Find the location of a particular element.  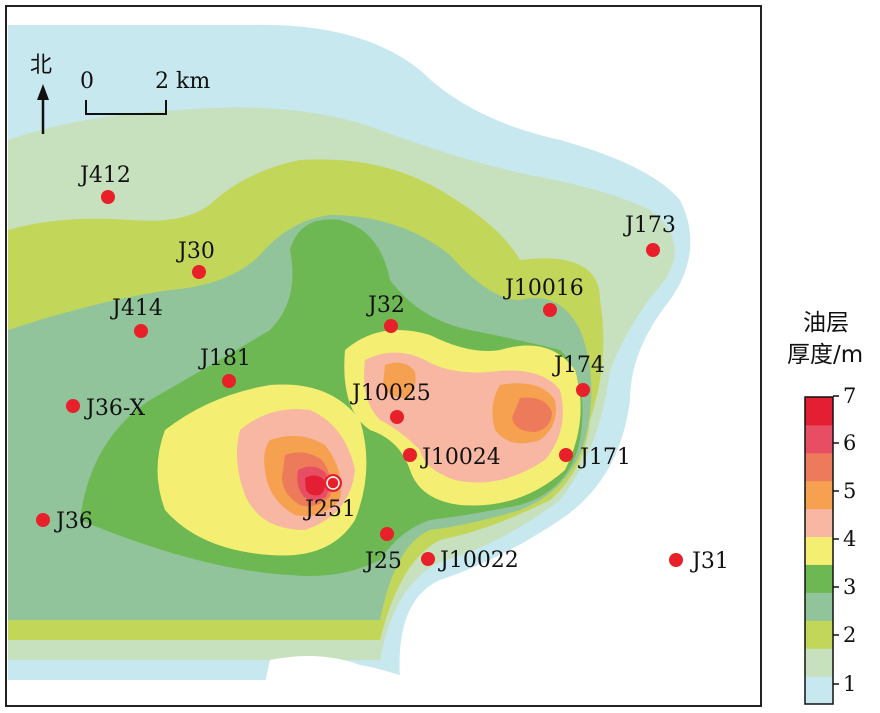

well-label: J32 is located at coordinates (385, 305).